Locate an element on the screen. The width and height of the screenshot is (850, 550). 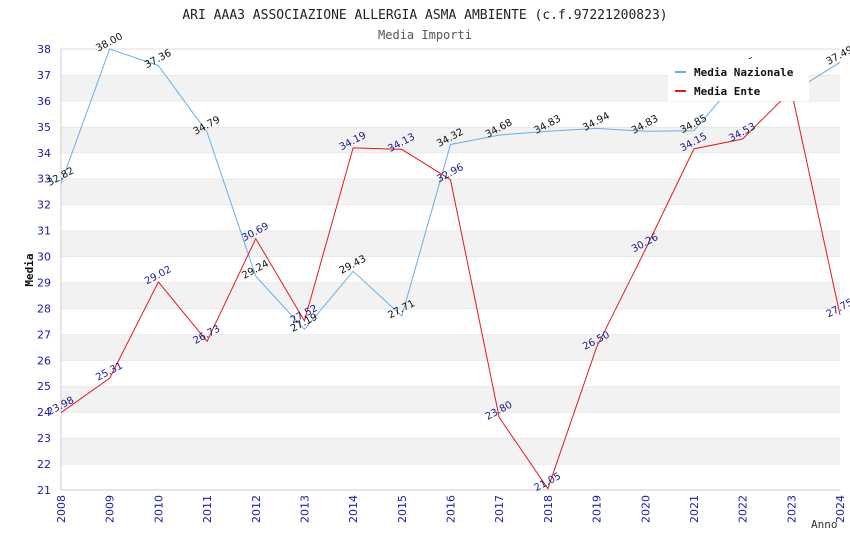
y-tick-label: 28 is located at coordinates (44, 308).